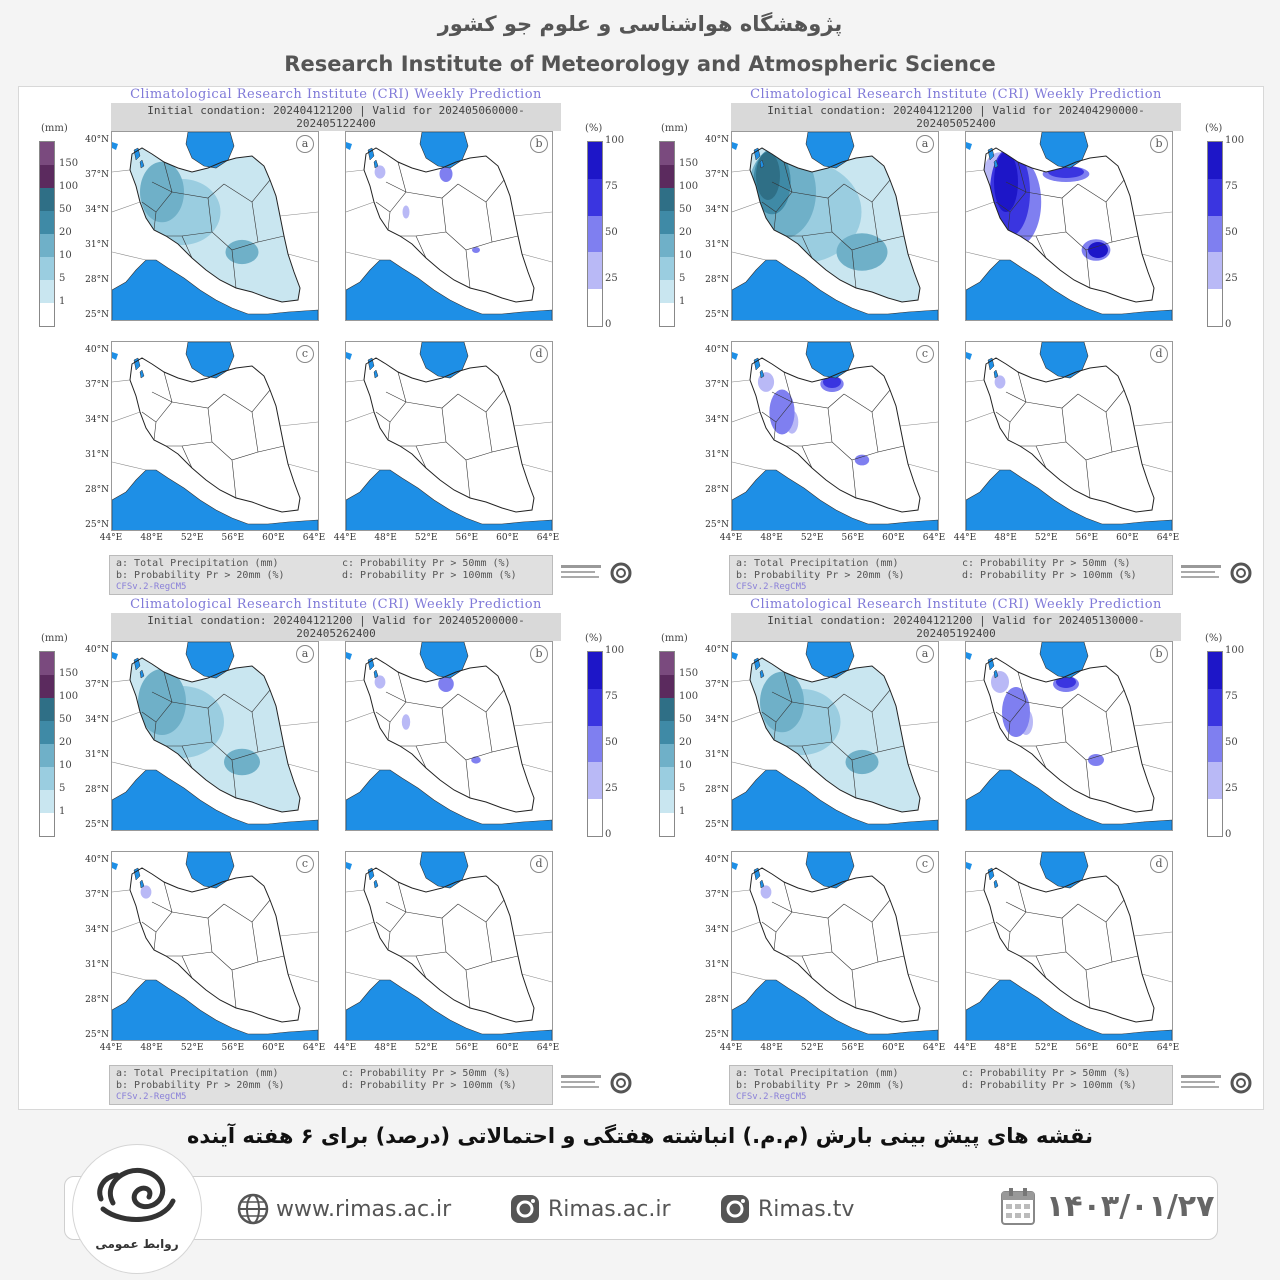 This screenshot has width=1280, height=1280. What do you see at coordinates (806, 1209) in the screenshot?
I see `instagram-text-2: Rimas.tv` at bounding box center [806, 1209].